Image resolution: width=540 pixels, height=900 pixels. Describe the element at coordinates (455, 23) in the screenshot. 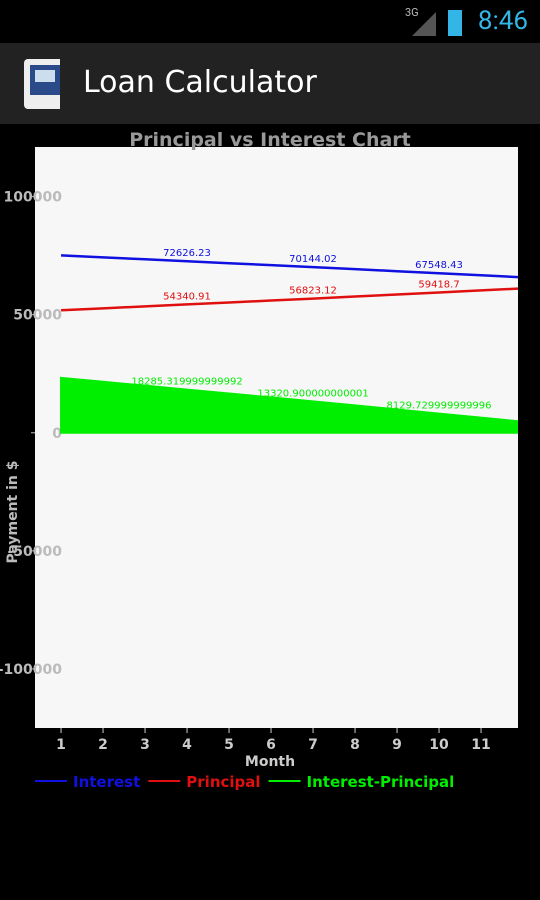

I see `battery-icon` at that location.